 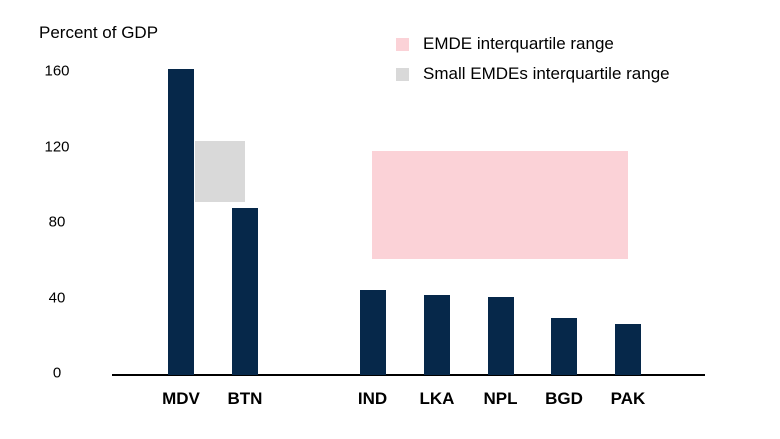 What do you see at coordinates (500, 205) in the screenshot?
I see `emde-interquartile-range-band` at bounding box center [500, 205].